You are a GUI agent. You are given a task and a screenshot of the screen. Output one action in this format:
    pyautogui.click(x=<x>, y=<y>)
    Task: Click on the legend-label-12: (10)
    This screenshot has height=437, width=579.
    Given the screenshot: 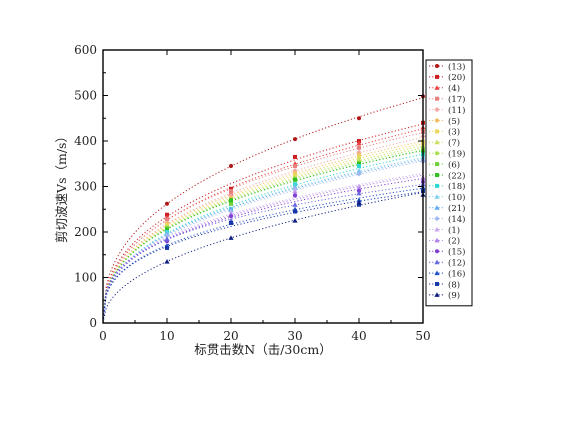 What is the action you would take?
    pyautogui.click(x=456, y=197)
    